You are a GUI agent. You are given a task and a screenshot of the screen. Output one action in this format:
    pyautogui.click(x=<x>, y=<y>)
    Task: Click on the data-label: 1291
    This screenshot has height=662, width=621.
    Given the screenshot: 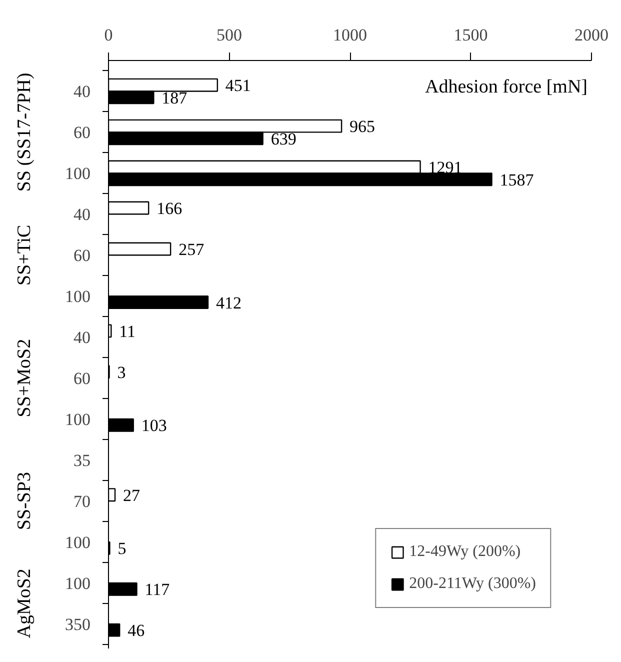 What is the action you would take?
    pyautogui.click(x=445, y=168)
    